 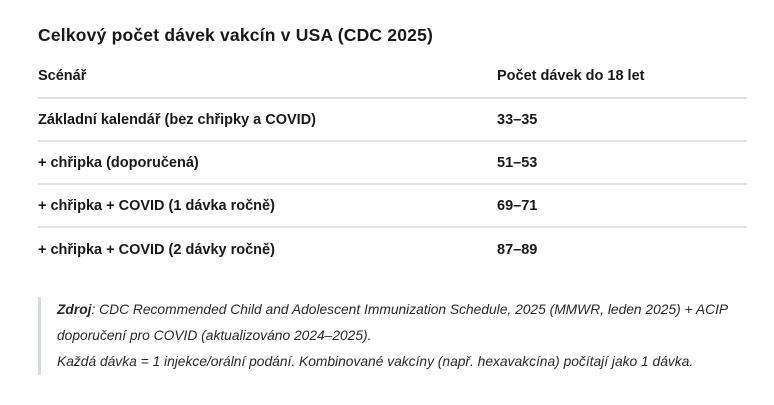 What do you see at coordinates (392, 83) in the screenshot?
I see `table-header-row: Scénář Počet dávek do 18 let` at bounding box center [392, 83].